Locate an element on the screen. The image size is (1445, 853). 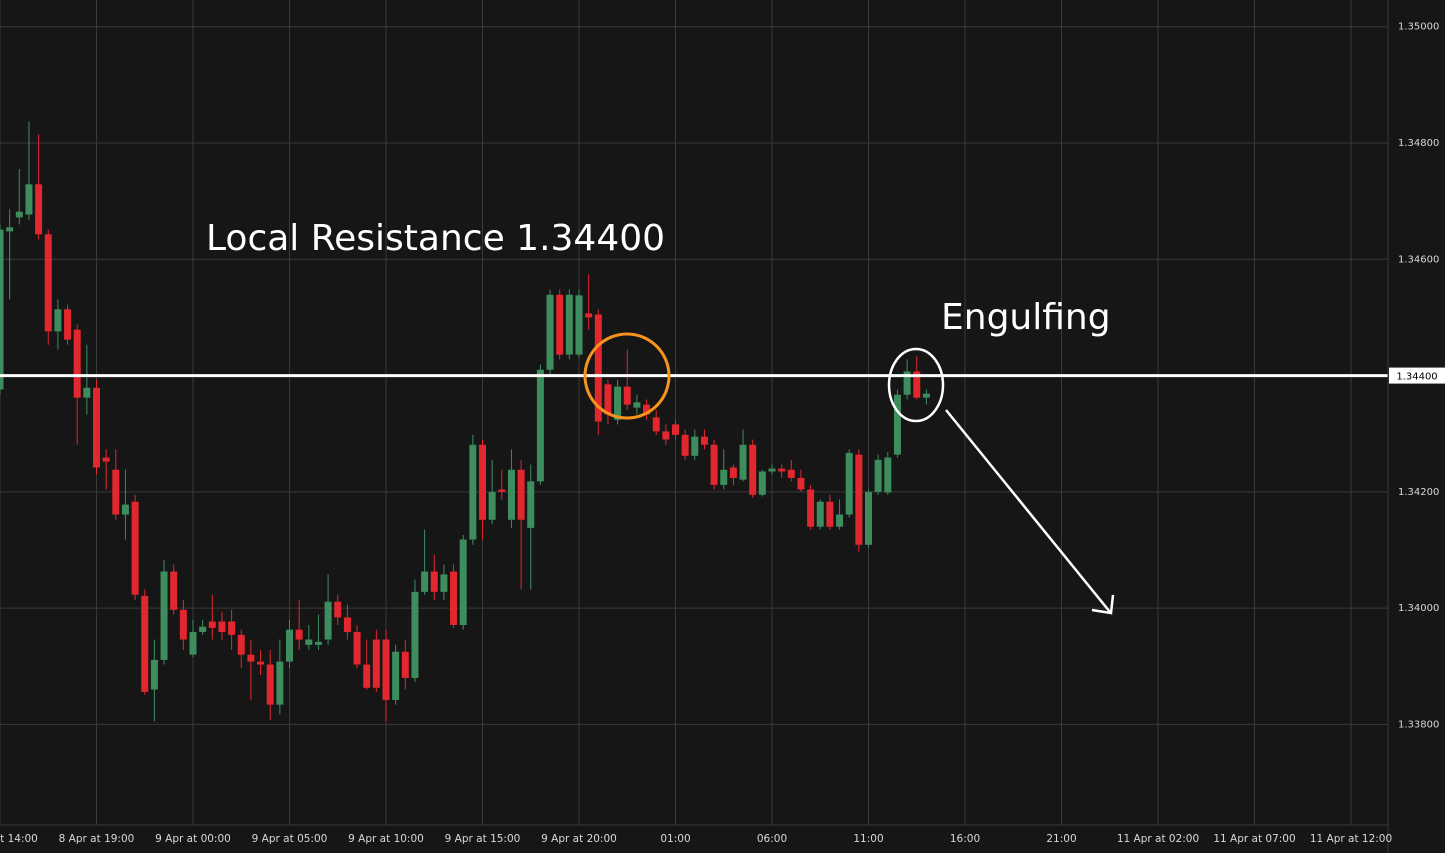
x-tick-label: 9 Apr at 15:00 is located at coordinates (483, 839).